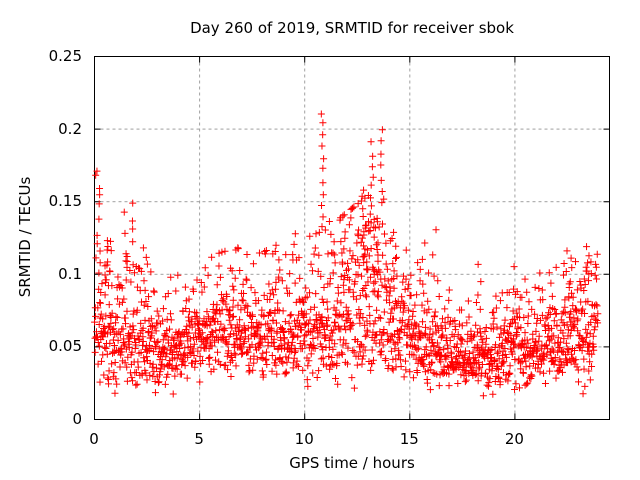 The image size is (640, 480). What do you see at coordinates (352, 463) in the screenshot?
I see `x-axis-label: GPS time / hours` at bounding box center [352, 463].